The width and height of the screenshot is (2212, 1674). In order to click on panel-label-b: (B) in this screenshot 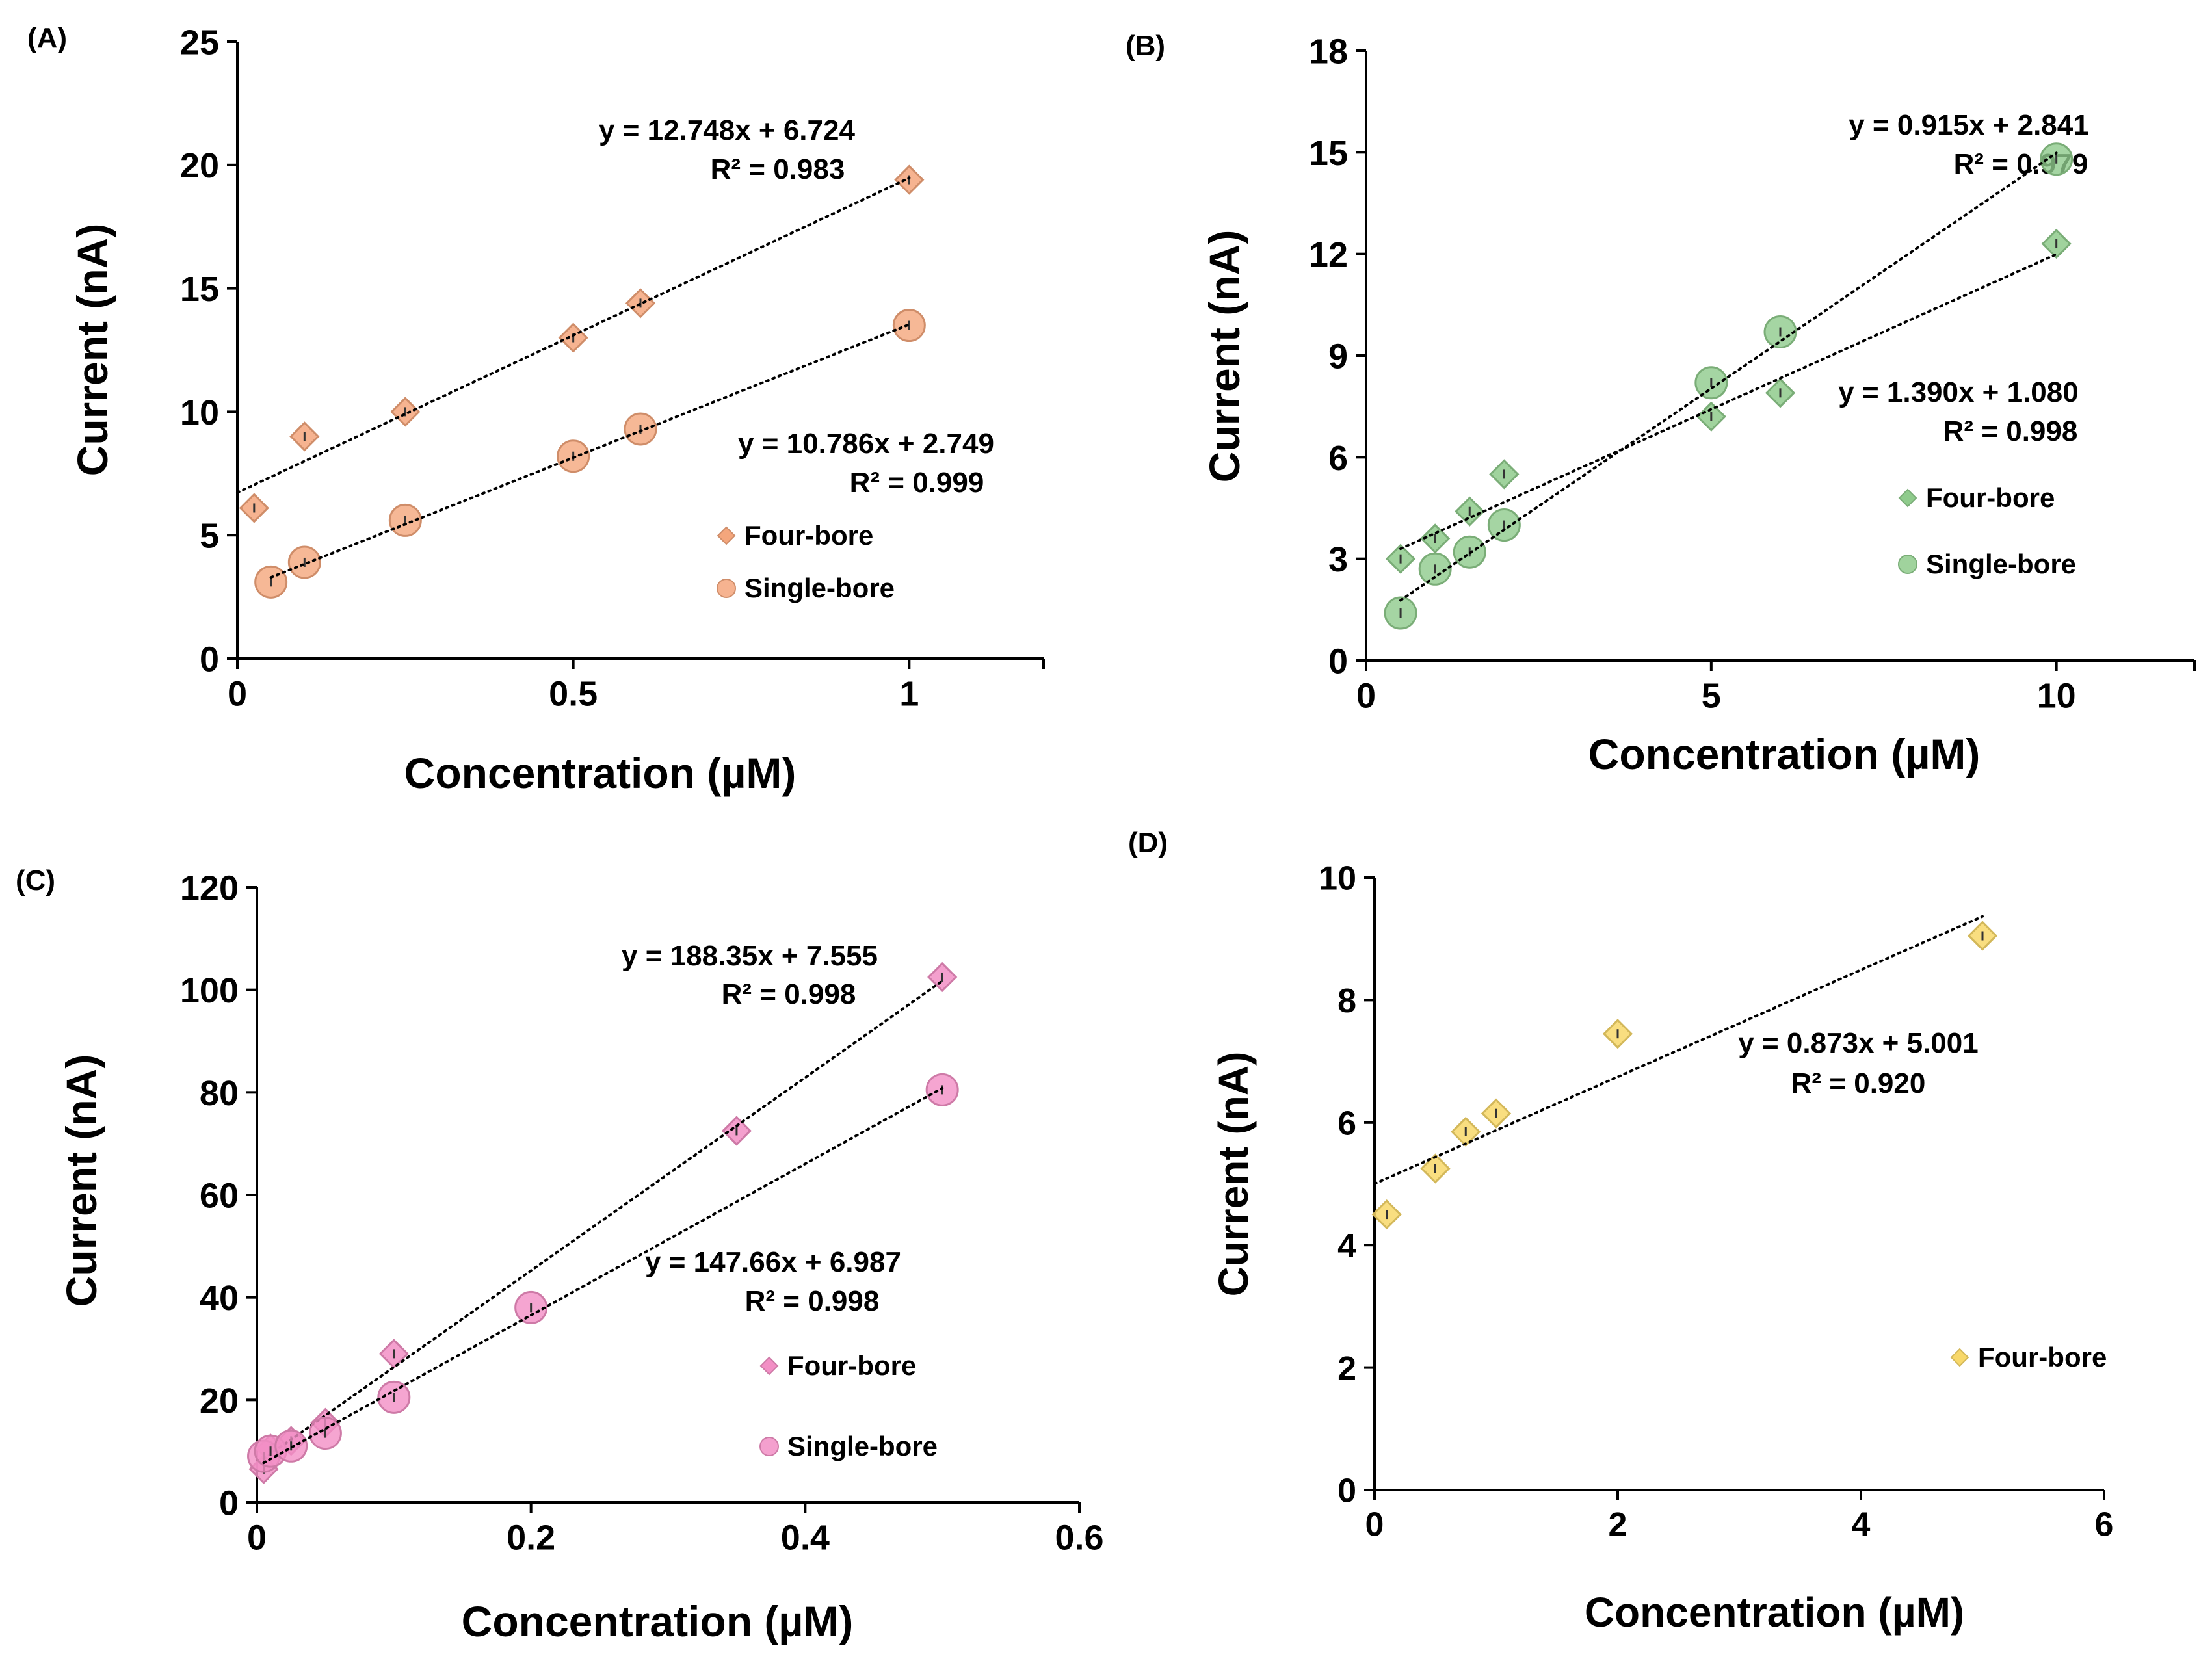, I will do `click(1146, 46)`.